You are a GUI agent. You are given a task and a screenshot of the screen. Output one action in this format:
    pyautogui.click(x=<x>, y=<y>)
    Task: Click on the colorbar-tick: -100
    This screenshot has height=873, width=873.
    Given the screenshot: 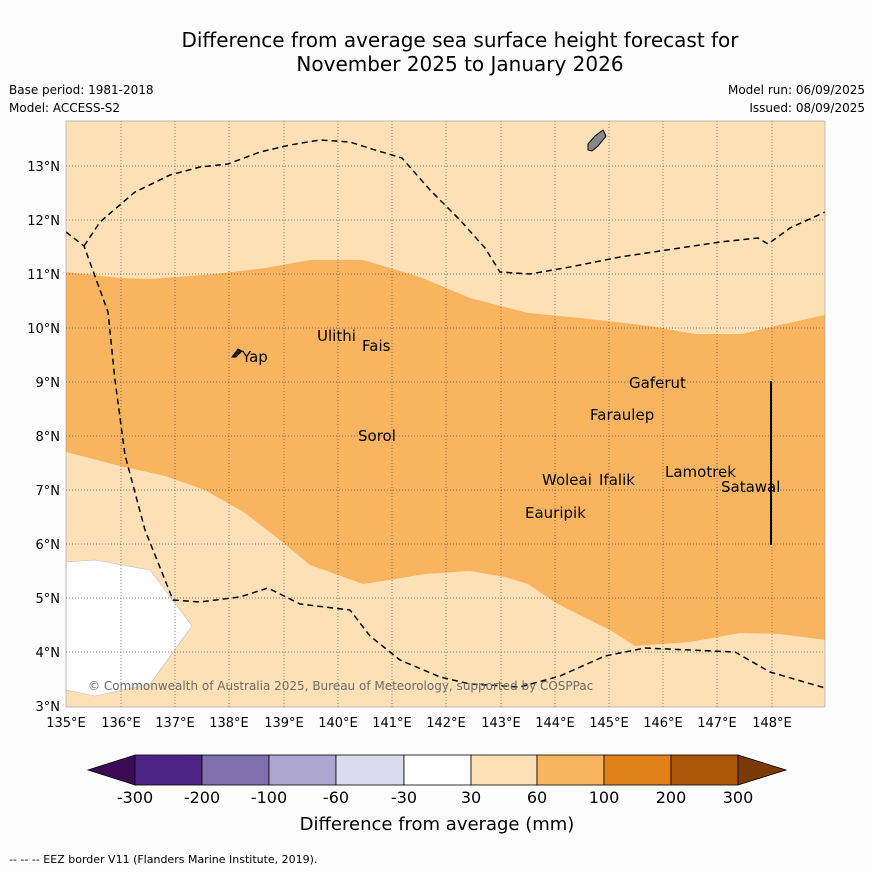 What is the action you would take?
    pyautogui.click(x=269, y=797)
    